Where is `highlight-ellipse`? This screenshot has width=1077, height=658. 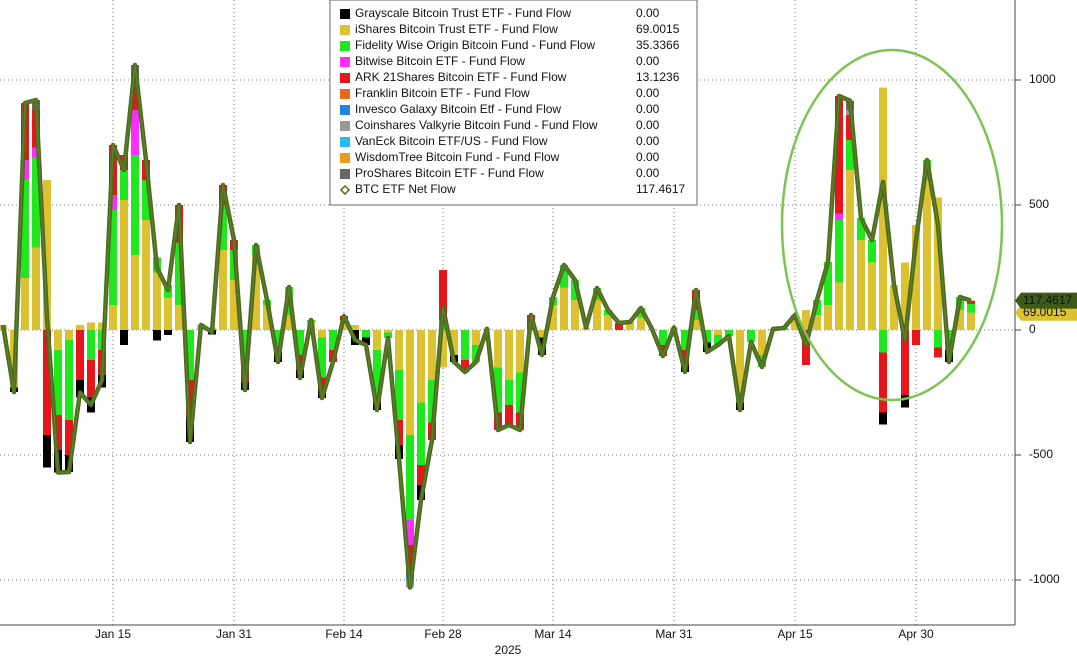 highlight-ellipse is located at coordinates (892, 225).